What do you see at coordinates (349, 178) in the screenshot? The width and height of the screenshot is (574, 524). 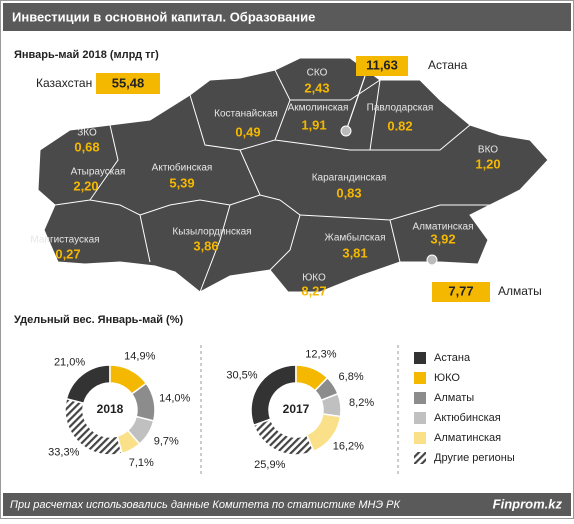 I see `region-name: Карагандинская` at bounding box center [349, 178].